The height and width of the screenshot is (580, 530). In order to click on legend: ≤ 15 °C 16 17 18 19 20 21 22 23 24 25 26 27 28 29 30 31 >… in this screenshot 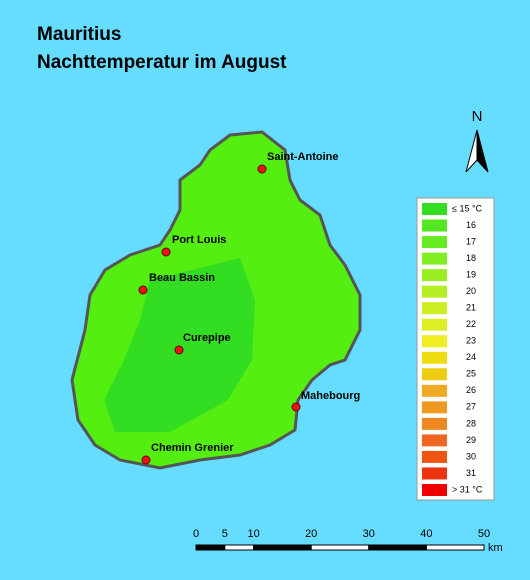, I will do `click(452, 349)`.